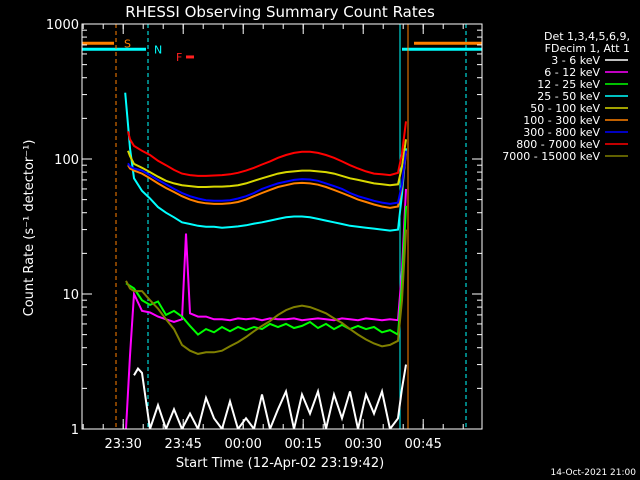  Describe the element at coordinates (127, 43) in the screenshot. I see `flag-label-0: S` at that location.